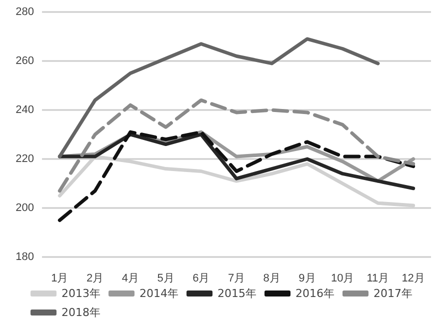 The image size is (443, 329). What do you see at coordinates (81, 312) in the screenshot?
I see `legend-label: 2018年` at bounding box center [81, 312].